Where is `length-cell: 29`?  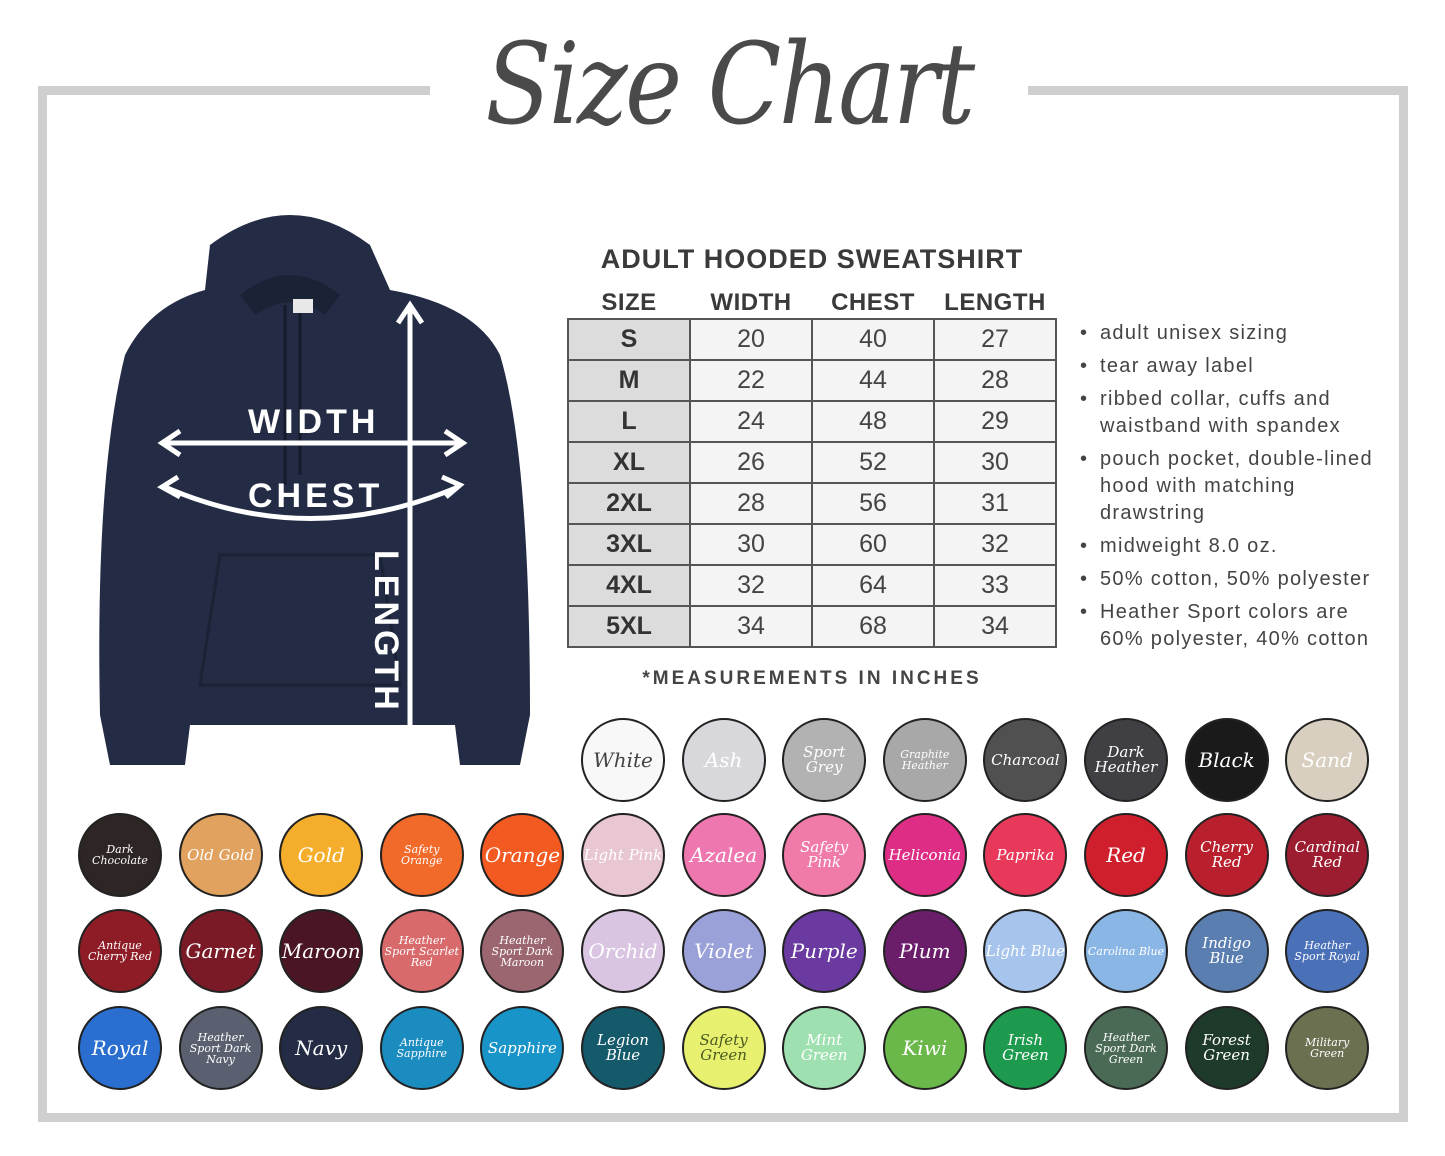 length-cell: 29 is located at coordinates (995, 421).